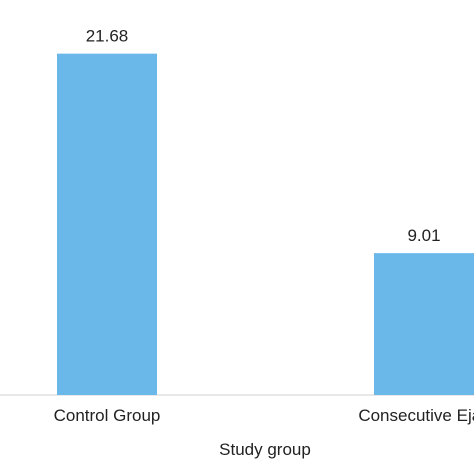 This screenshot has height=474, width=474. Describe the element at coordinates (107, 36) in the screenshot. I see `data-label-0: 21.68` at that location.